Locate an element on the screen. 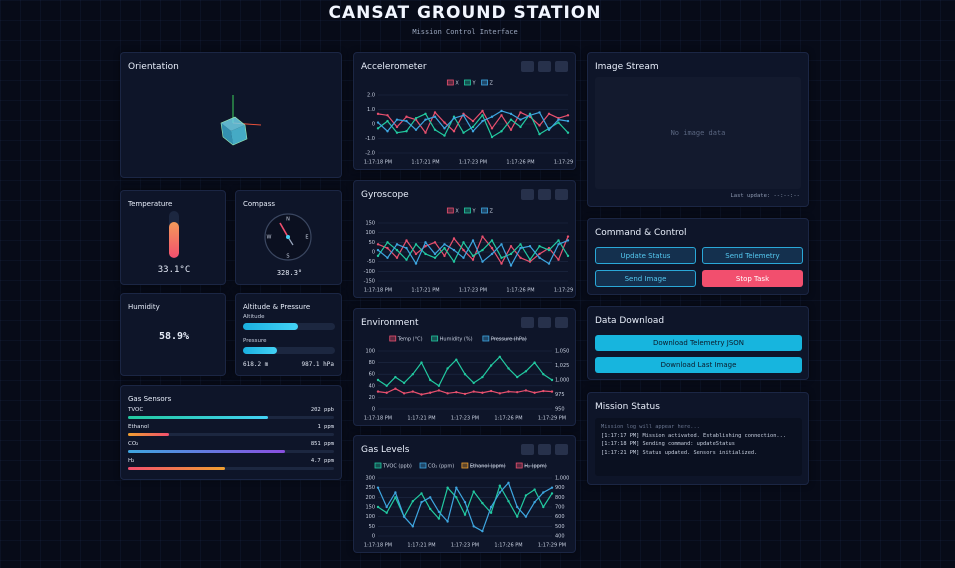  download-button: Download Last Image is located at coordinates (698, 365).